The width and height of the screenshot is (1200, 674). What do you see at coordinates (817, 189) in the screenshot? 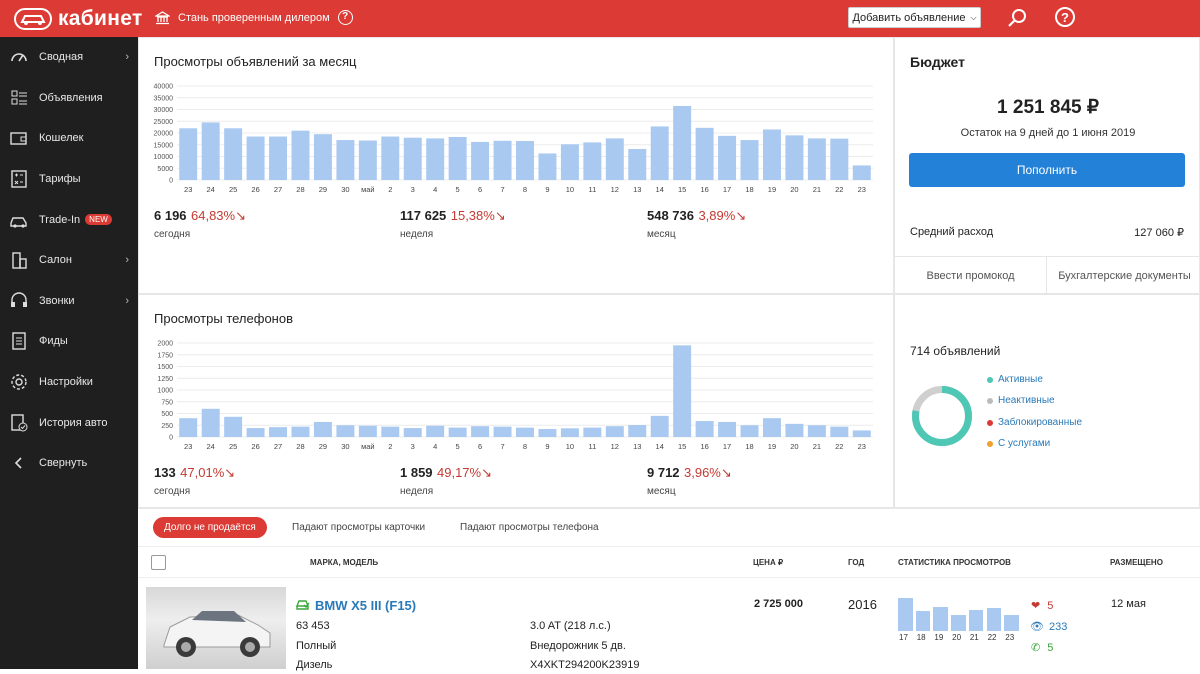
I see `x-tick-label: 21` at bounding box center [817, 189].